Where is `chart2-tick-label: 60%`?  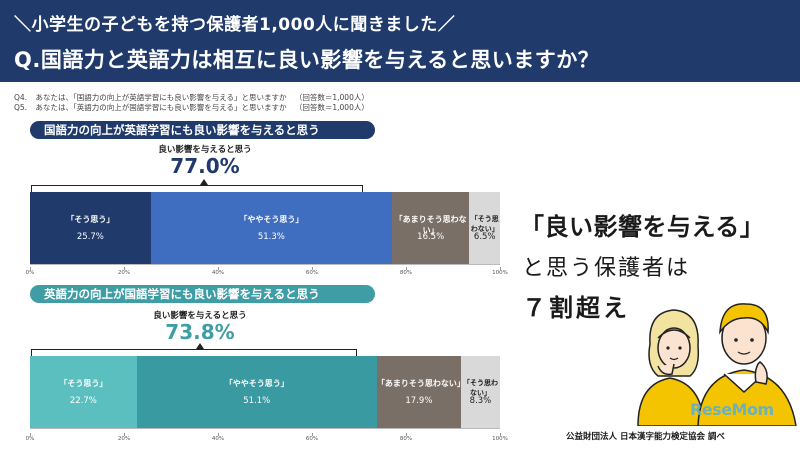 chart2-tick-label: 60% is located at coordinates (312, 439).